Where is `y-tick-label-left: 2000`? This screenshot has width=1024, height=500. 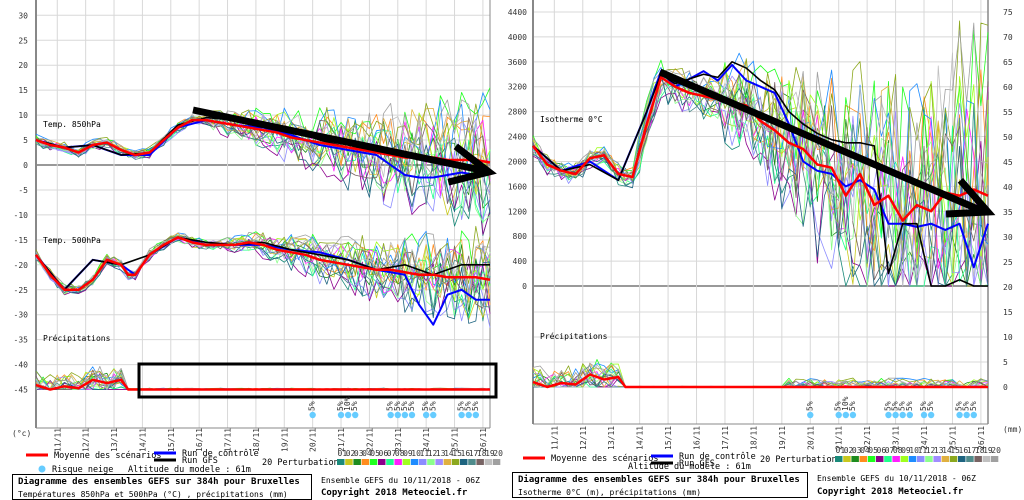
y-tick-label-left: 2000 is located at coordinates (517, 161).